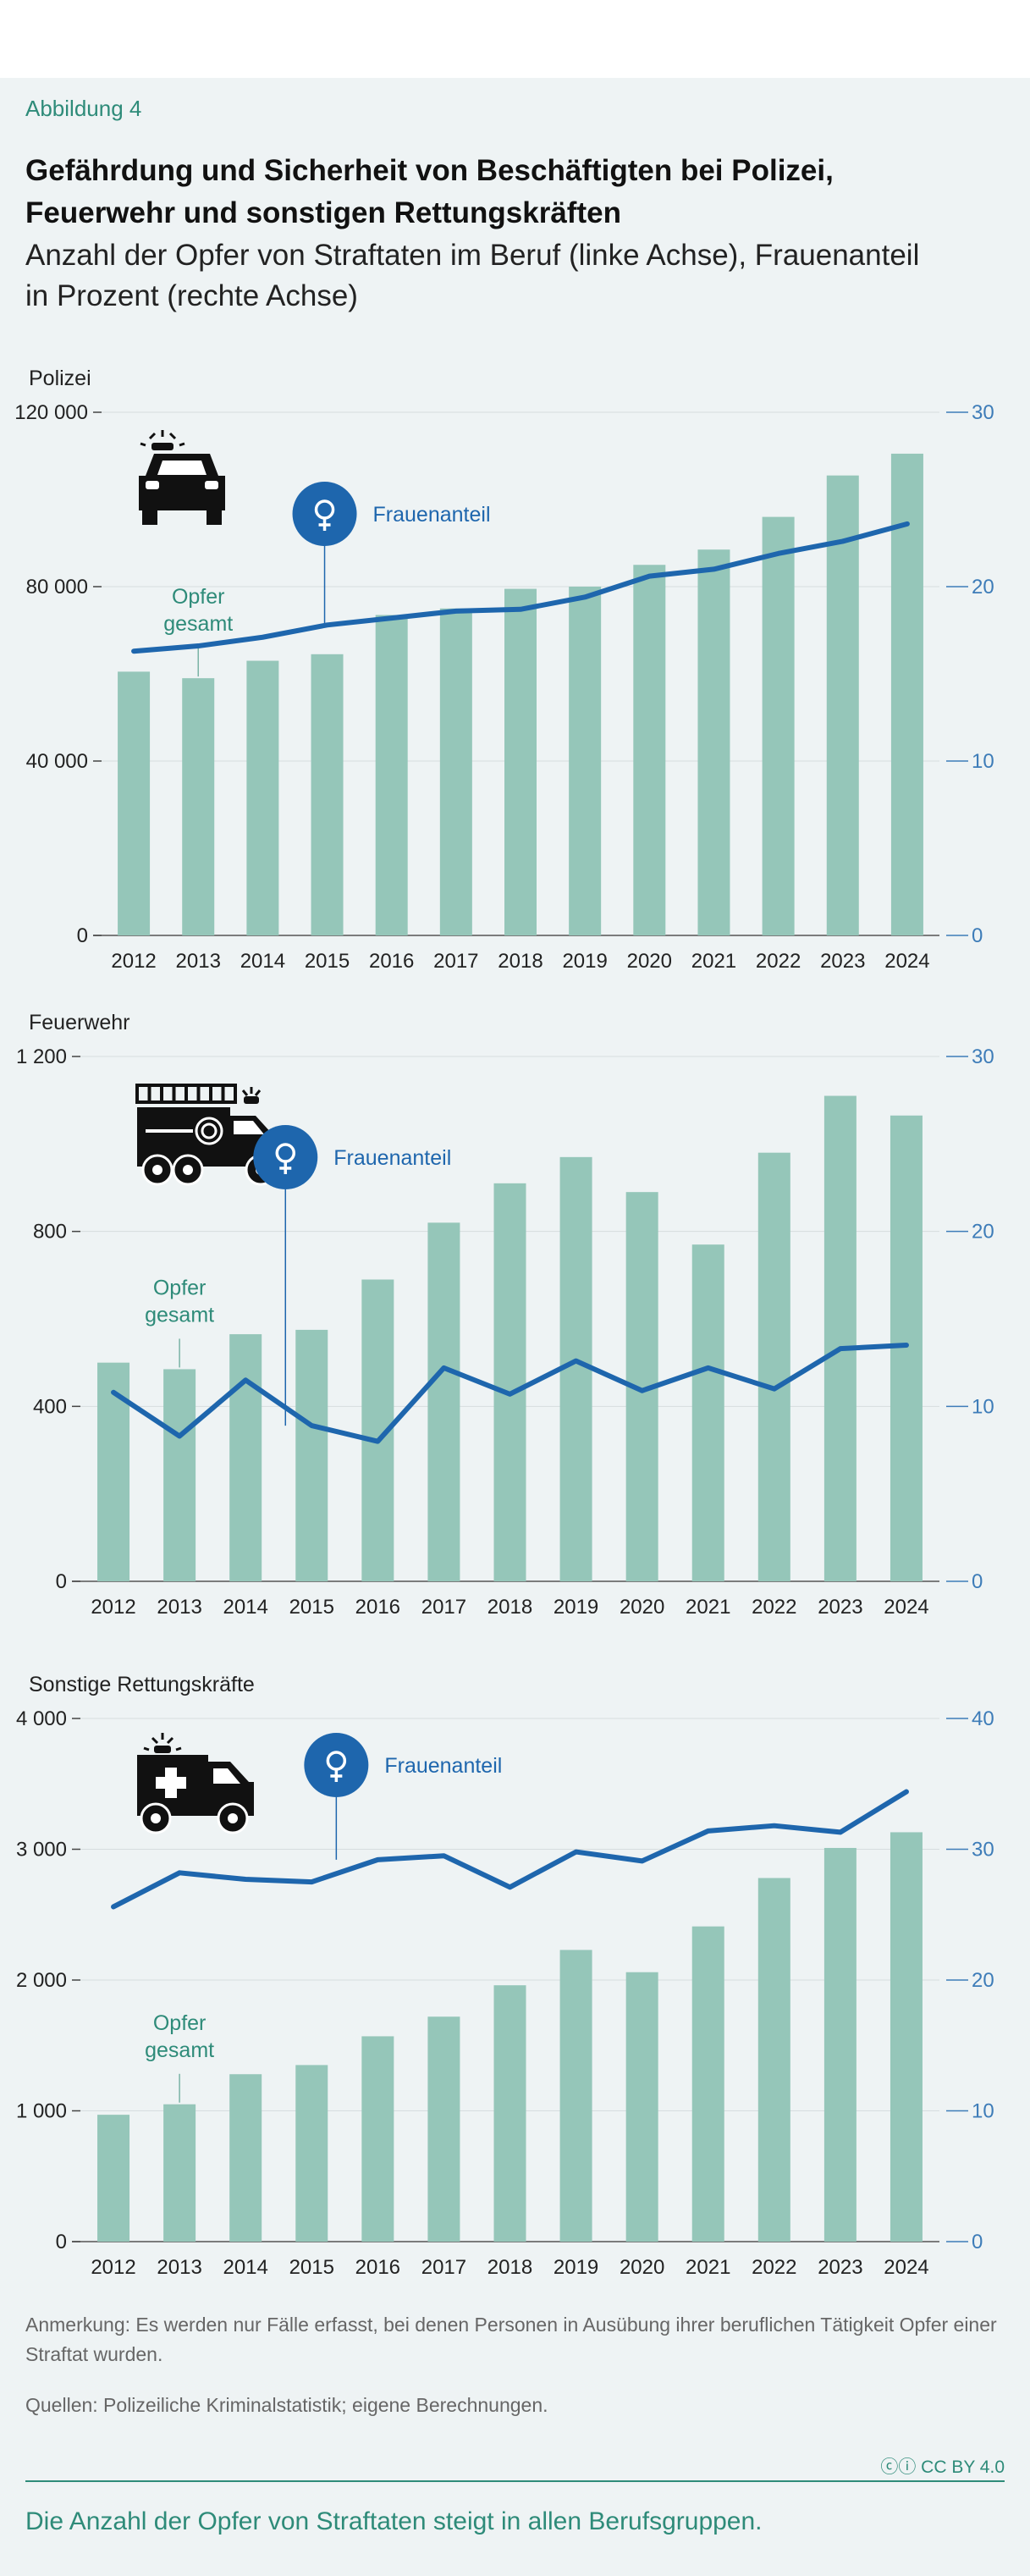 The image size is (1030, 2576). Describe the element at coordinates (83, 109) in the screenshot. I see `figure-label: Abbildung 4` at that location.